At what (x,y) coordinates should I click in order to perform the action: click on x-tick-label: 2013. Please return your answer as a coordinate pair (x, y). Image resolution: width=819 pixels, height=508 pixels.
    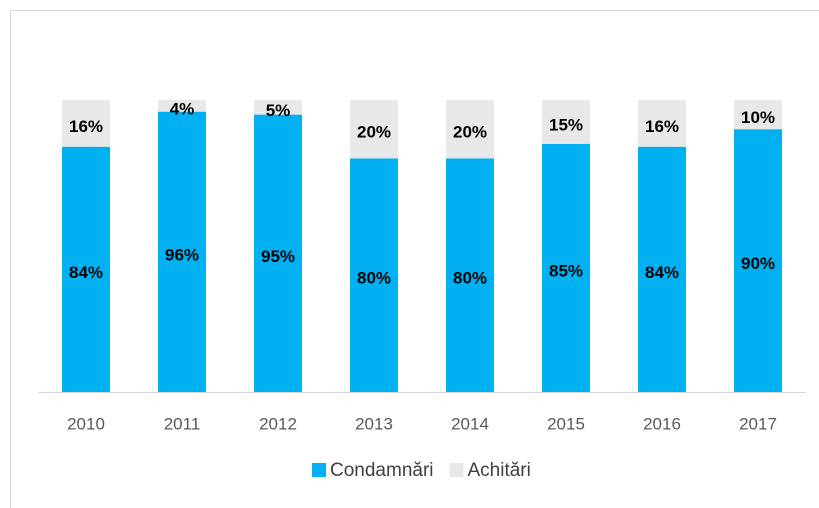
    Looking at the image, I should click on (374, 423).